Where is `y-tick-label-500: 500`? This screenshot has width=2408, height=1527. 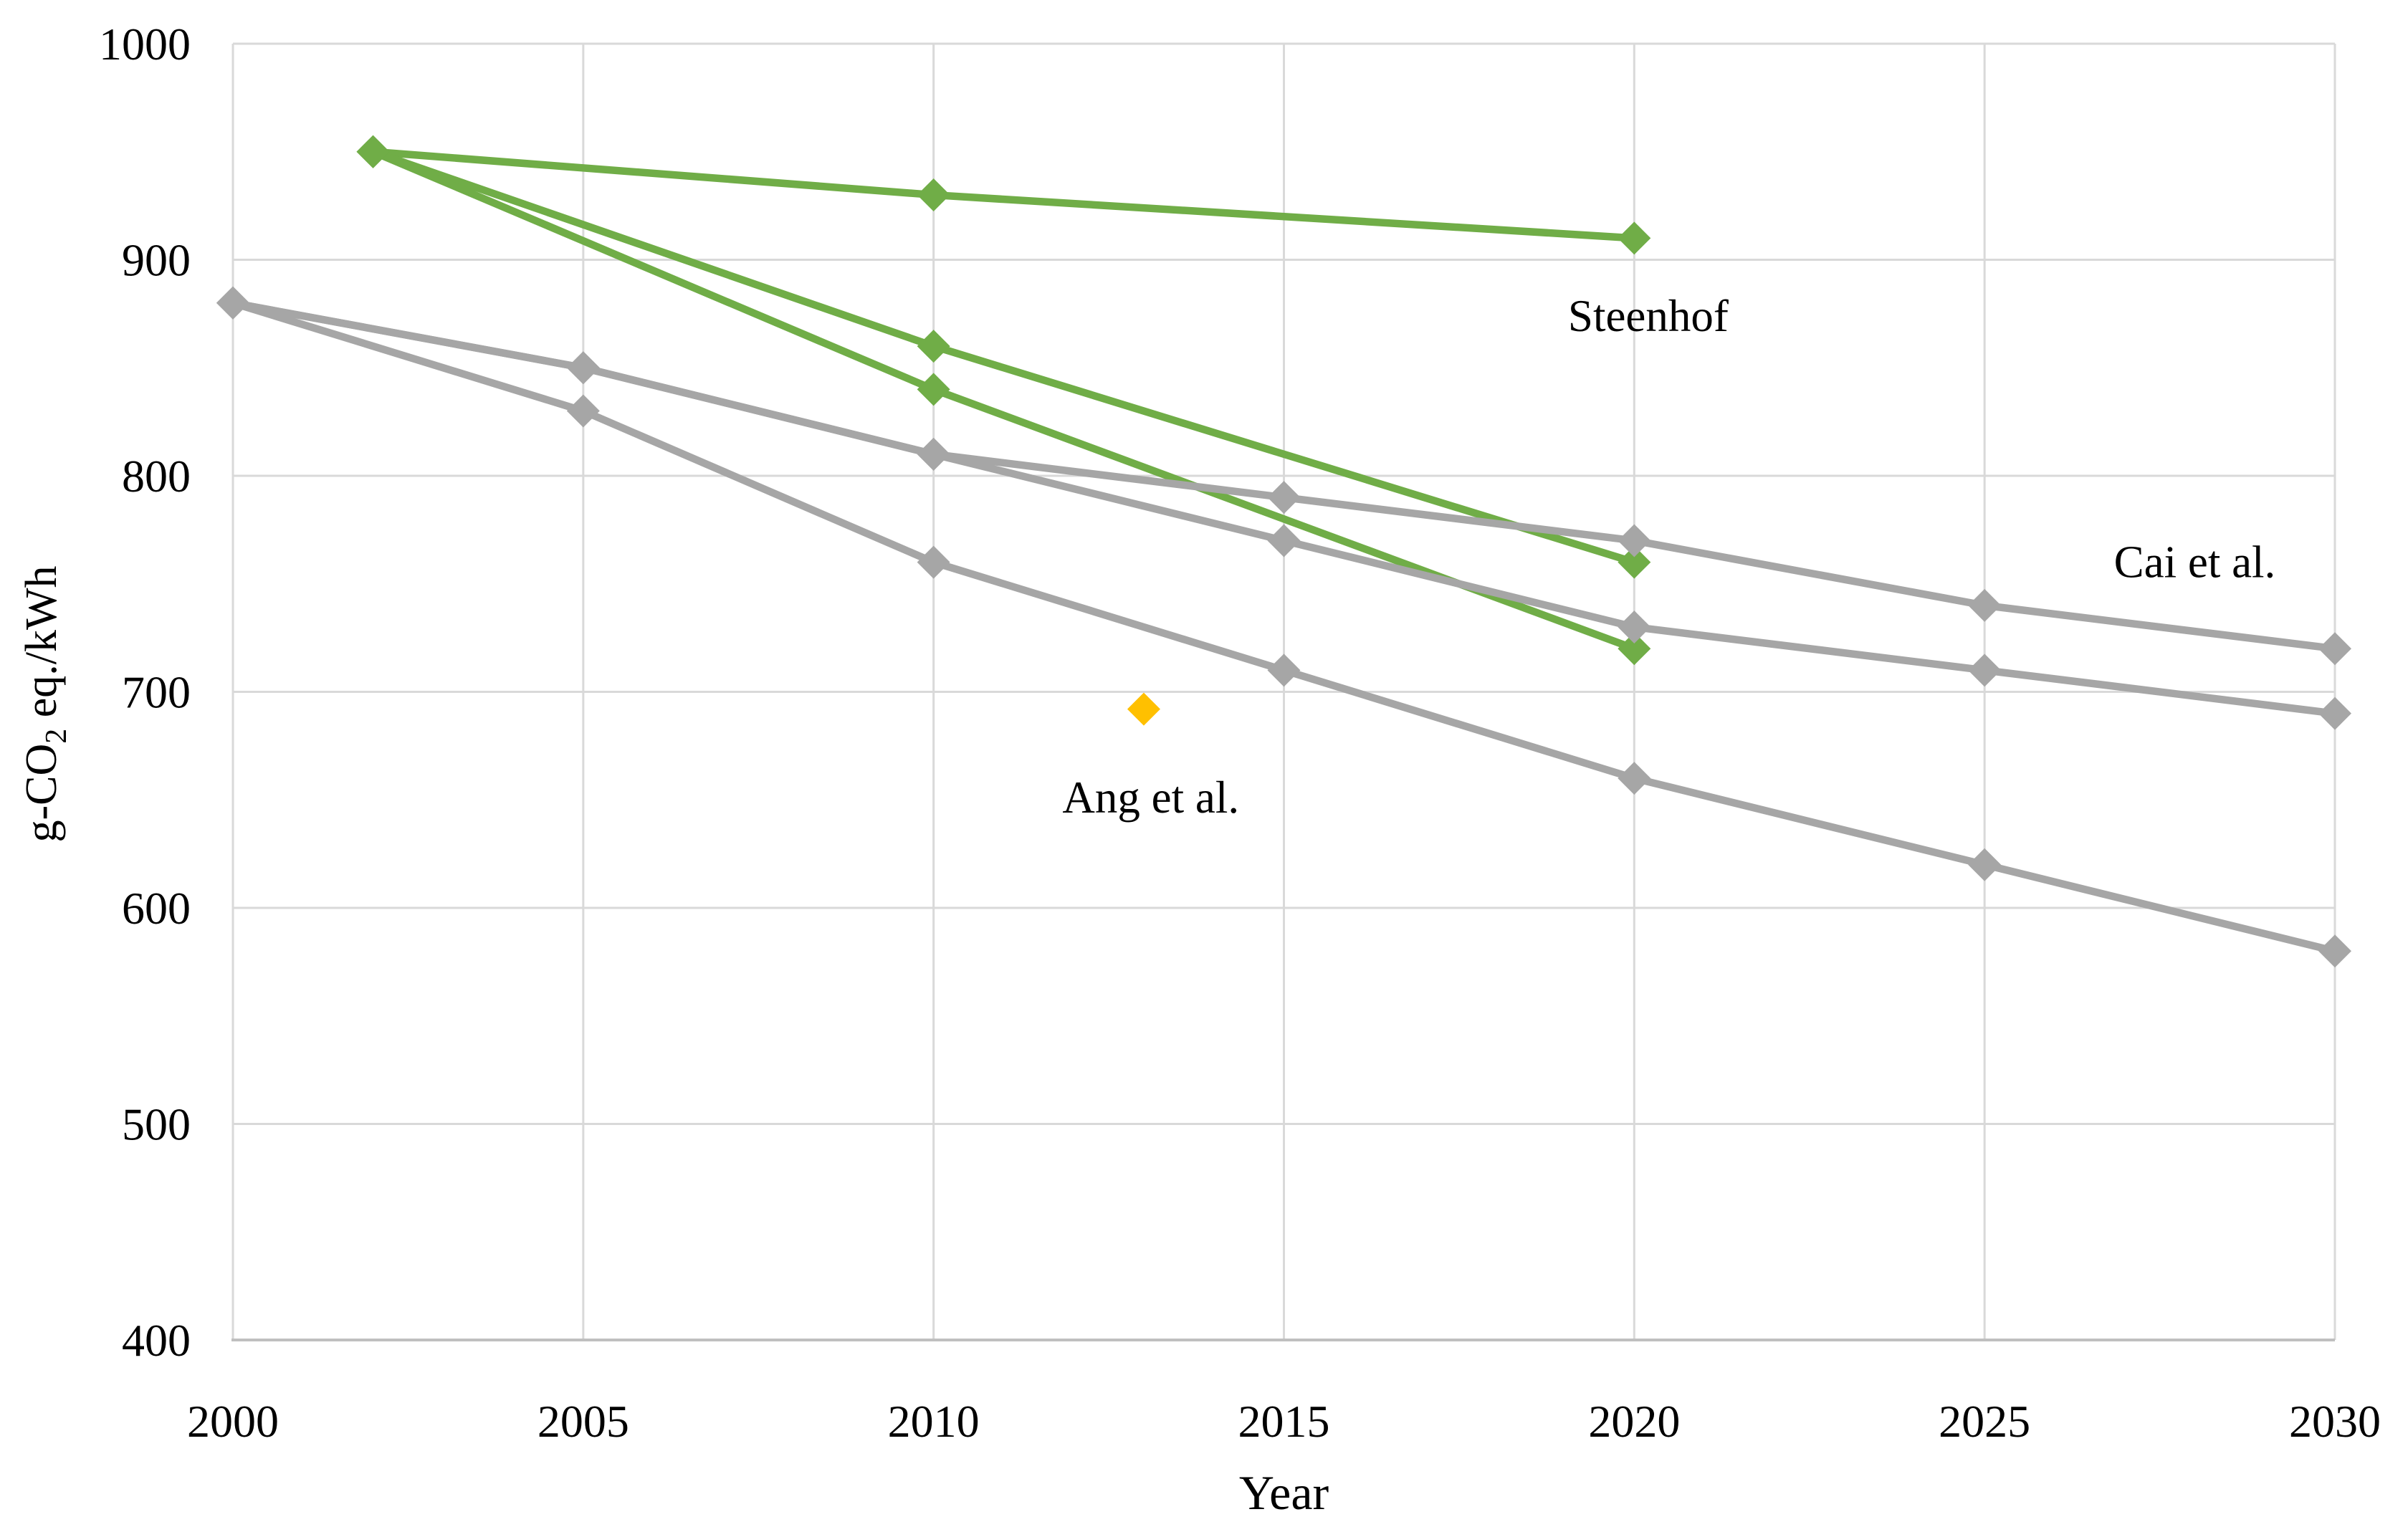 y-tick-label-500: 500 is located at coordinates (156, 1124).